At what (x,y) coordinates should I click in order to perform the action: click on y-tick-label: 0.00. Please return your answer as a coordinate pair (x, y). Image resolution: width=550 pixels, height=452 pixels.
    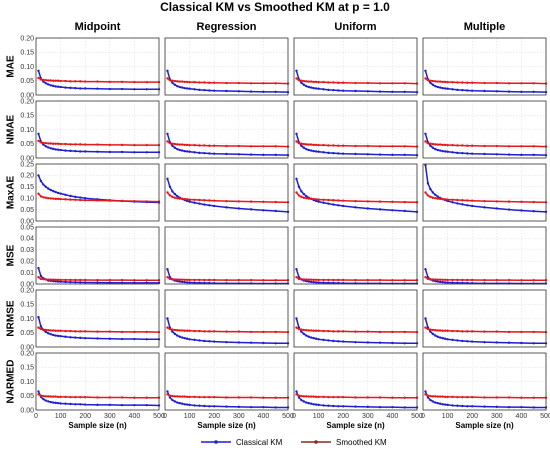
    Looking at the image, I should click on (27, 221).